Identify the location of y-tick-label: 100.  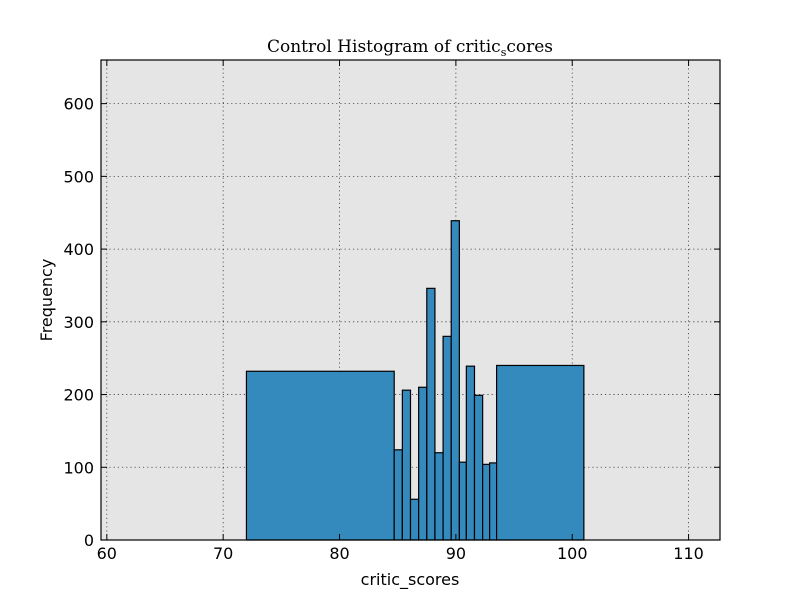
(78, 467).